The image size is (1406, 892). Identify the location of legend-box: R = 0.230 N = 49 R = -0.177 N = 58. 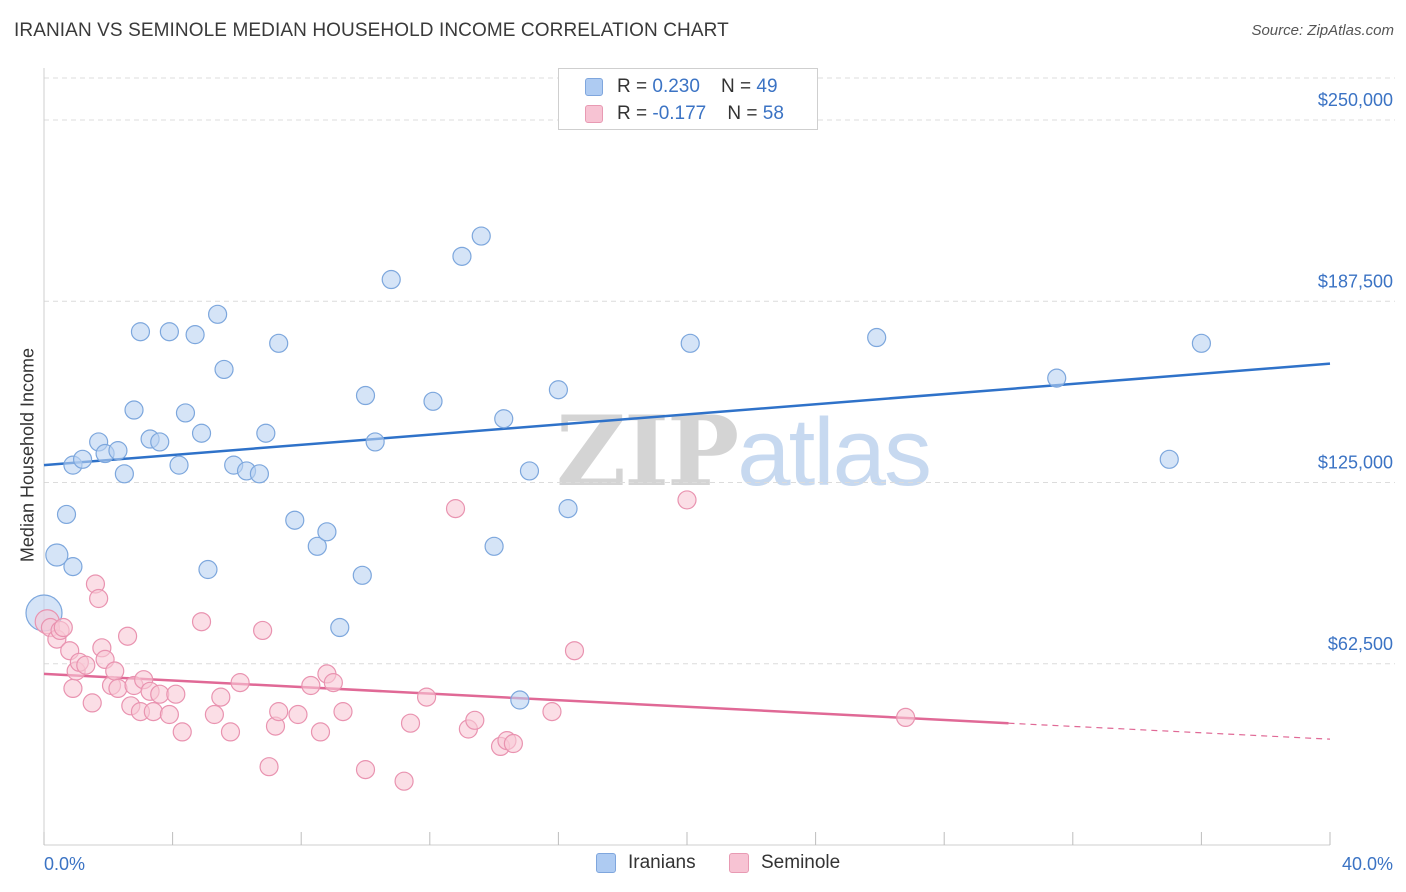
(688, 99).